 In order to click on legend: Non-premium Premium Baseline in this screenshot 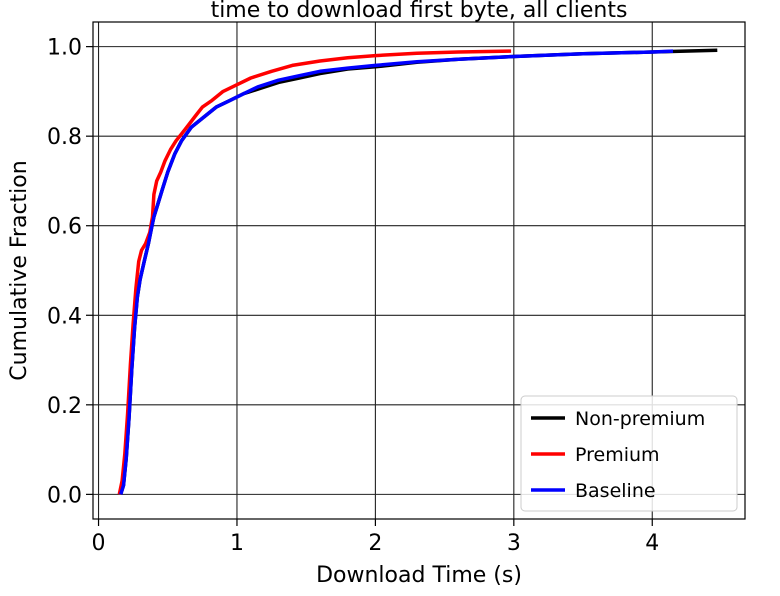, I will do `click(629, 453)`.